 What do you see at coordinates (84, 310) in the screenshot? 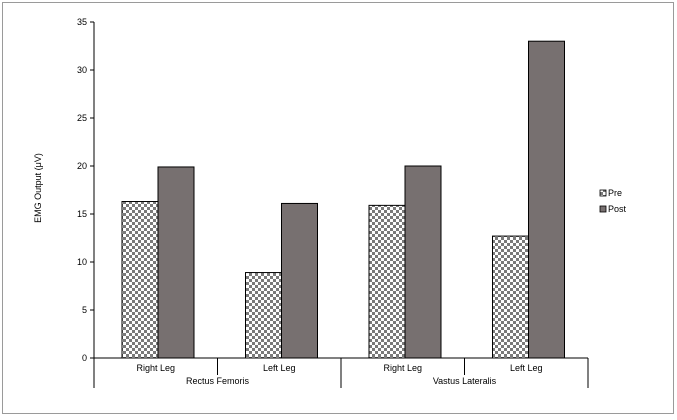
I see `y-tick-label: 5` at bounding box center [84, 310].